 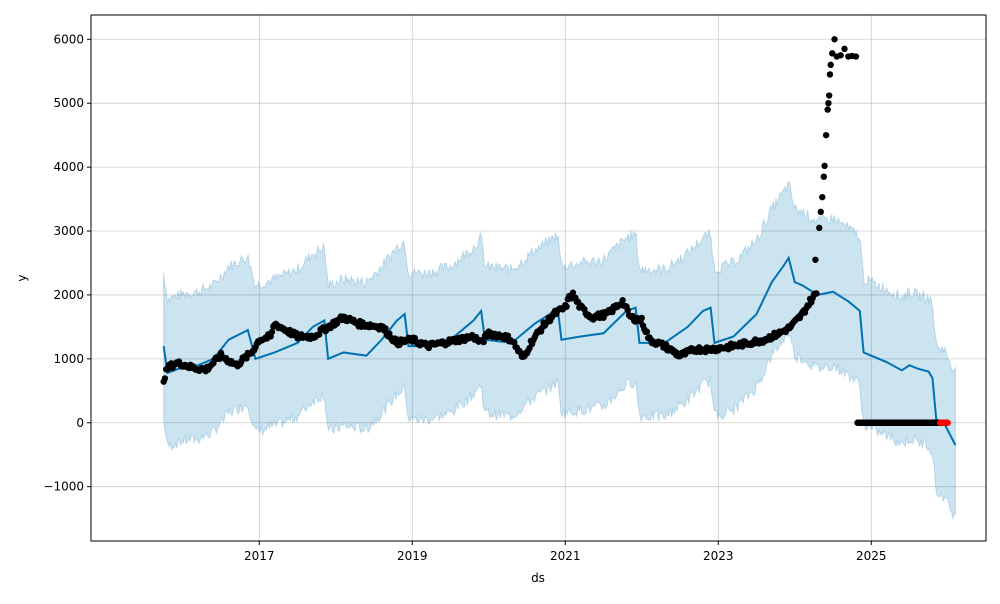 What do you see at coordinates (68, 103) in the screenshot?
I see `y-tick-label: 5000` at bounding box center [68, 103].